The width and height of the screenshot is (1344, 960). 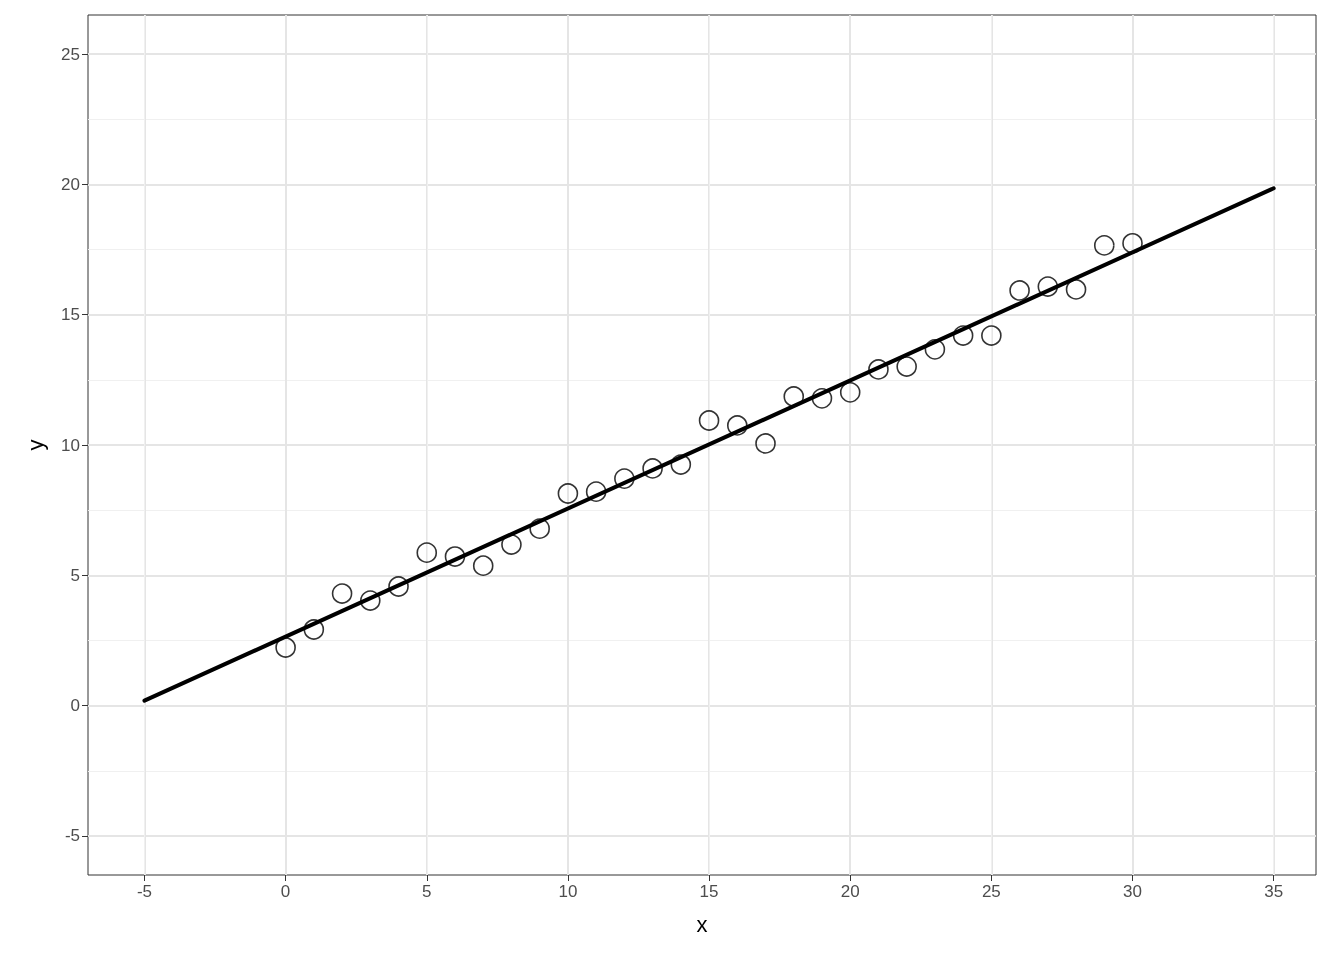 What do you see at coordinates (285, 891) in the screenshot?
I see `x-tick-label: 0` at bounding box center [285, 891].